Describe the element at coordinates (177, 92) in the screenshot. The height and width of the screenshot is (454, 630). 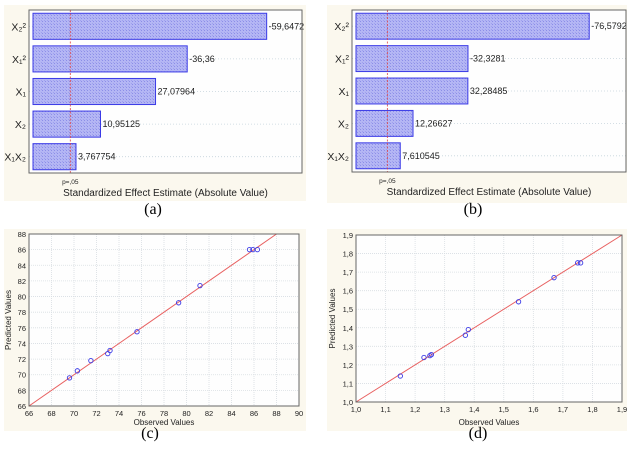
I see `bar-data-label: 27,07964` at that location.